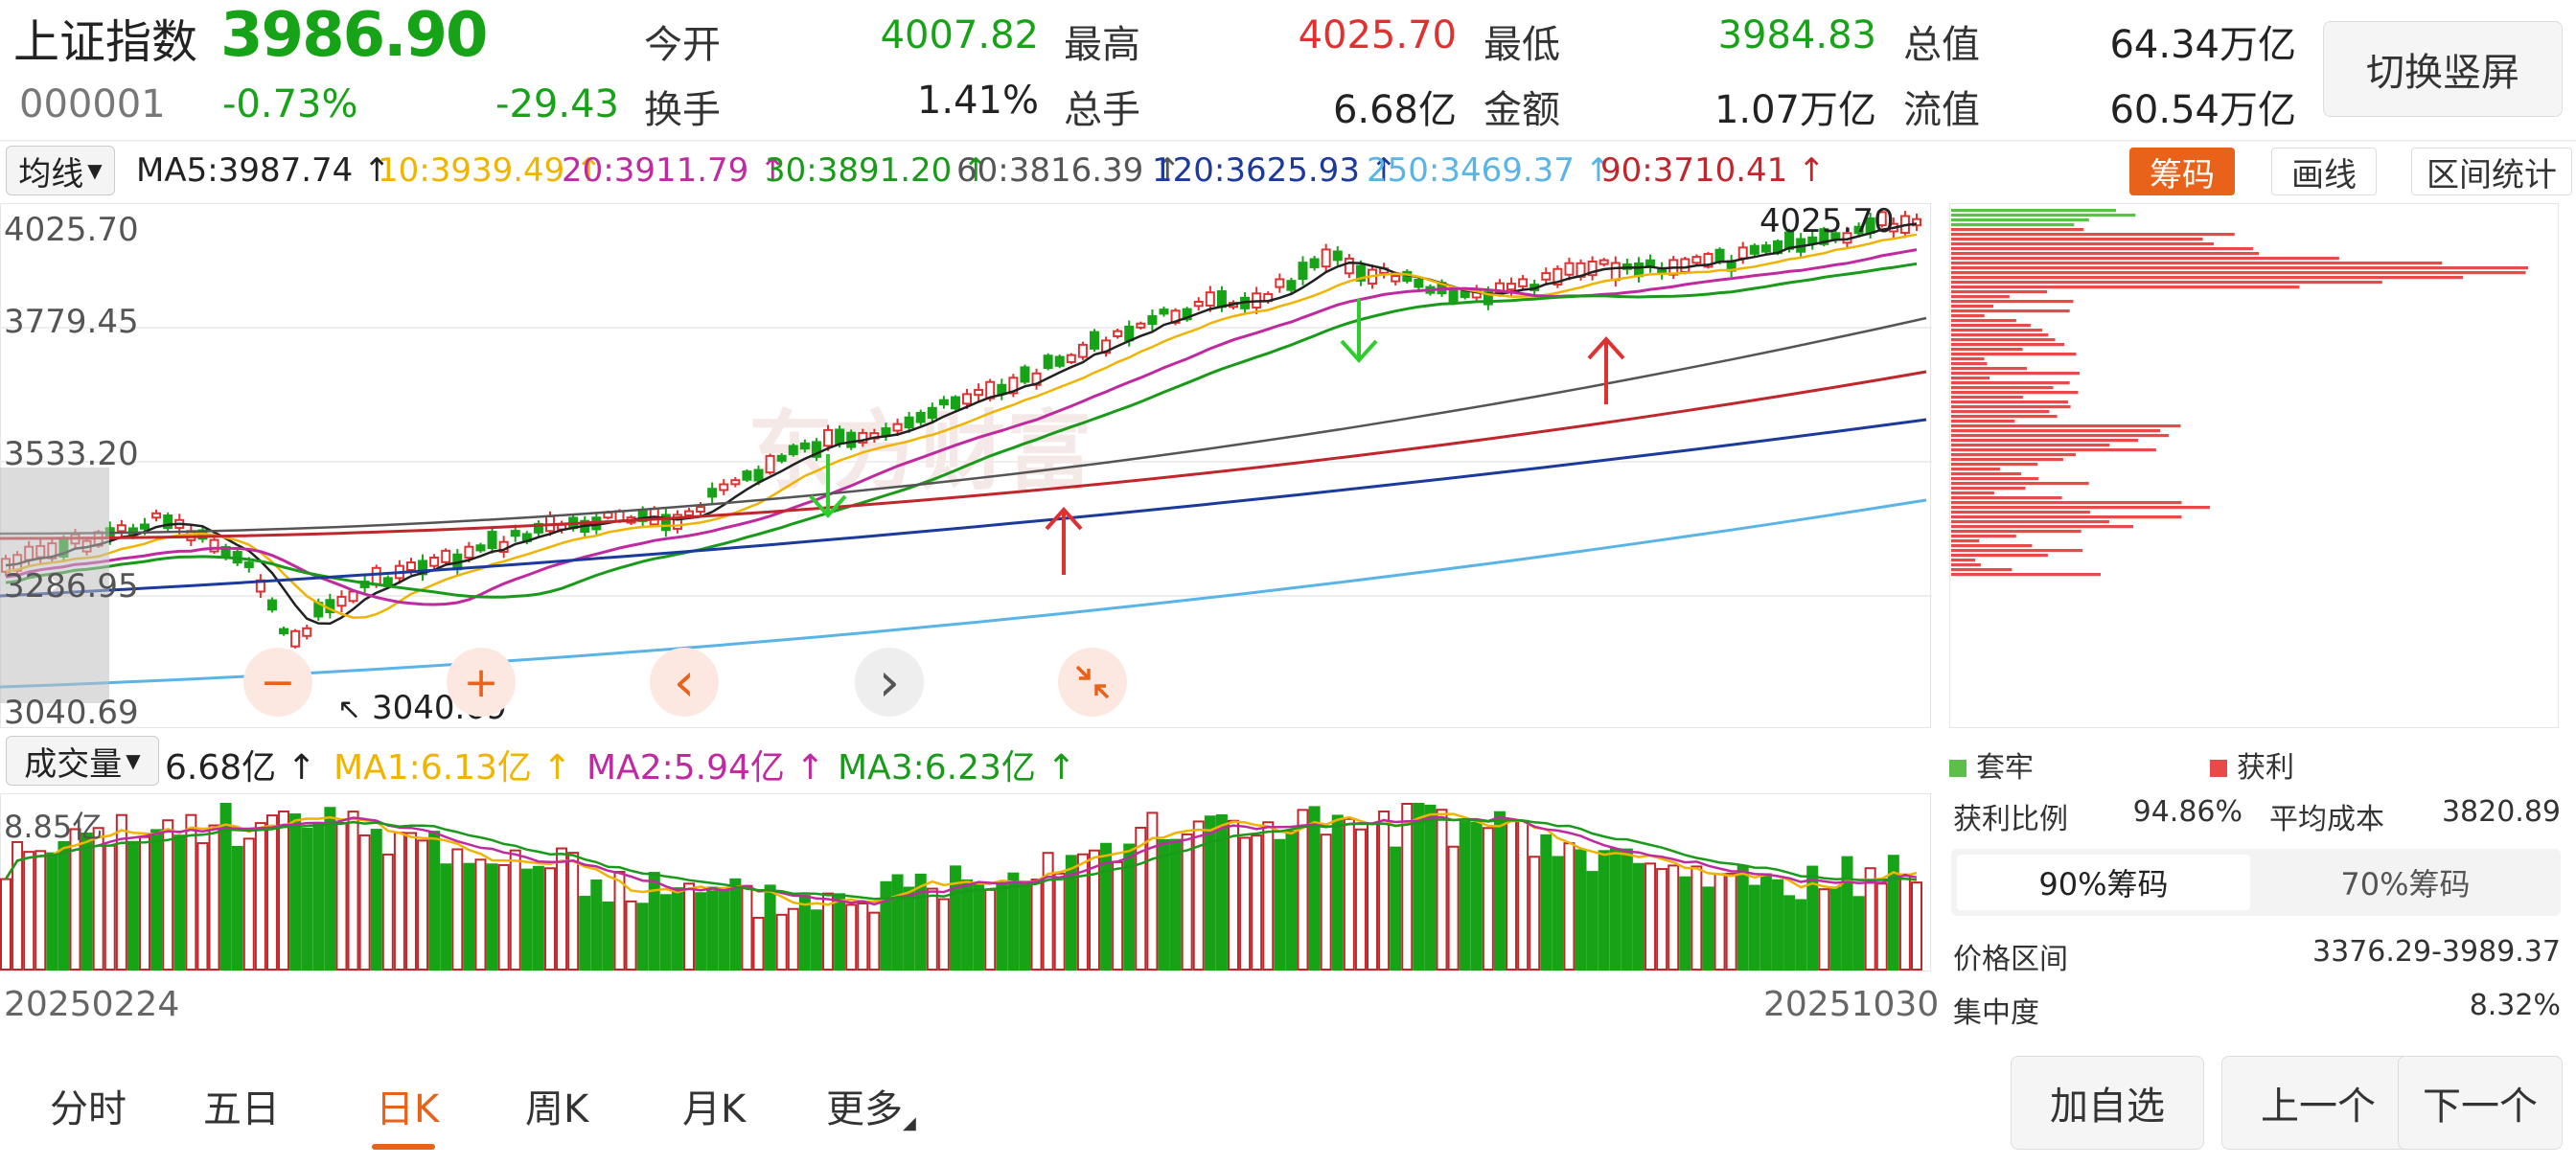 Image resolution: width=2576 pixels, height=1165 pixels. Describe the element at coordinates (2005, 768) in the screenshot. I see `legend-trap-label: 套牢` at that location.